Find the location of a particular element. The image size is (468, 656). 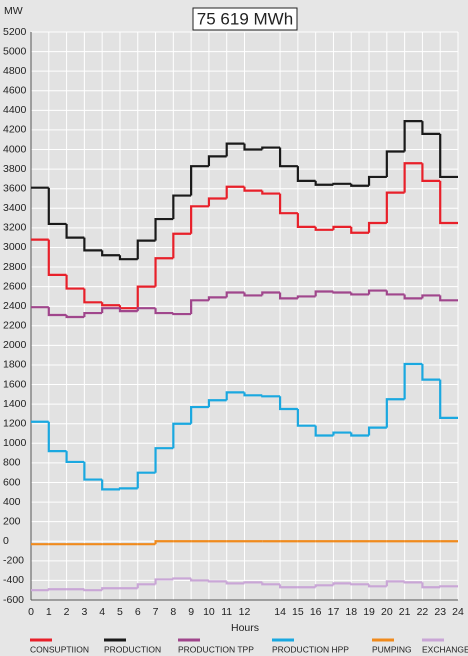

x-axis-label: Hours is located at coordinates (245, 628).